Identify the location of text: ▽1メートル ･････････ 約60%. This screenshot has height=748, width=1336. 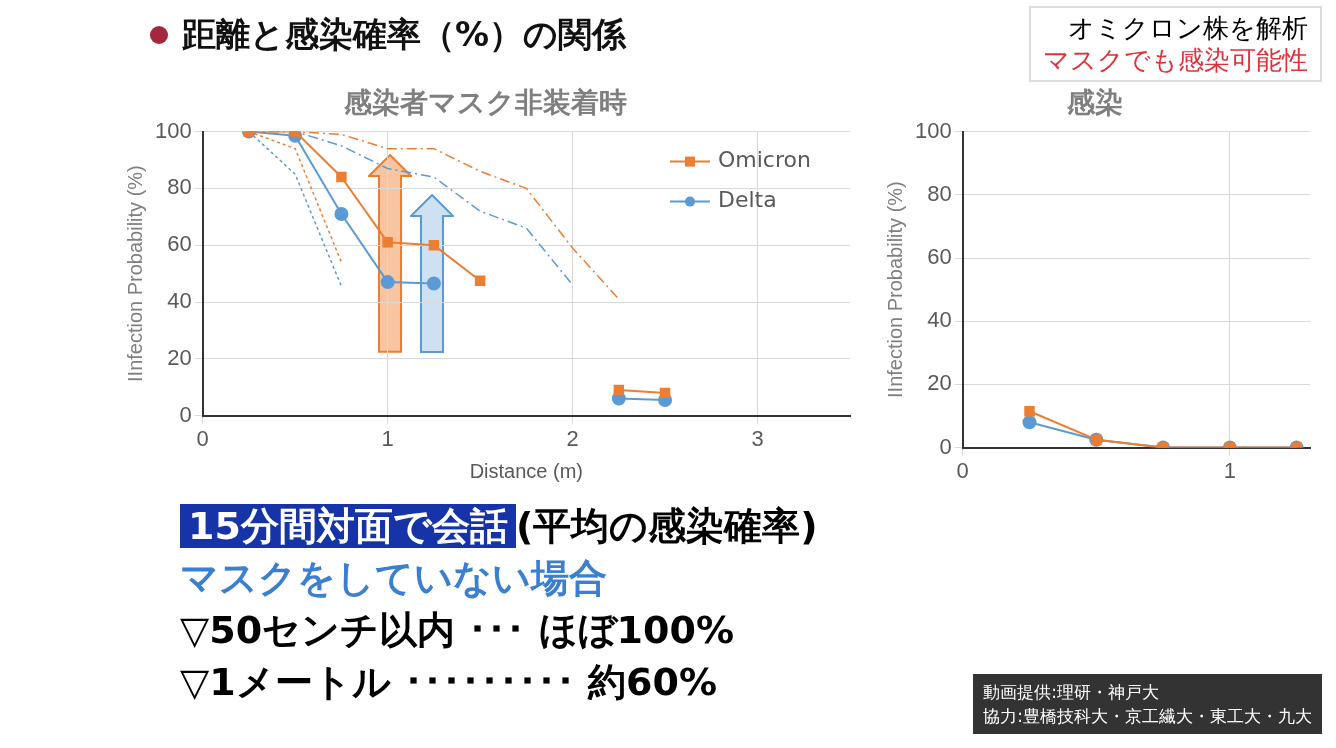
(449, 682).